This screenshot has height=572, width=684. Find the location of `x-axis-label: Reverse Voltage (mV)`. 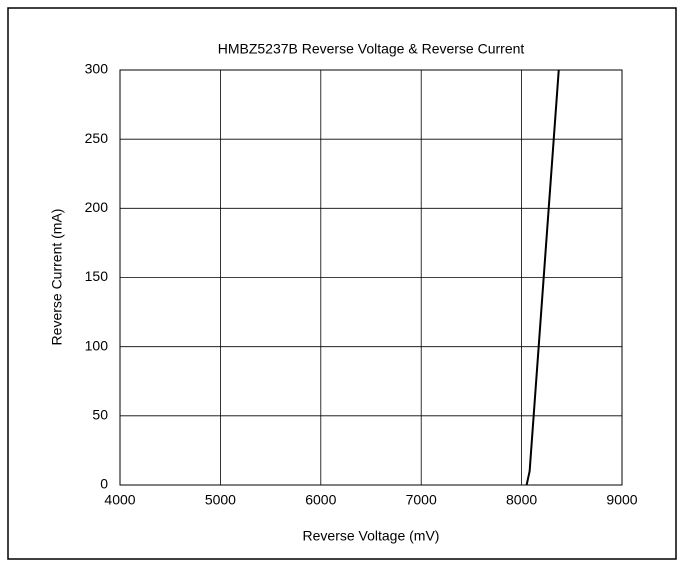

x-axis-label: Reverse Voltage (mV) is located at coordinates (371, 536).